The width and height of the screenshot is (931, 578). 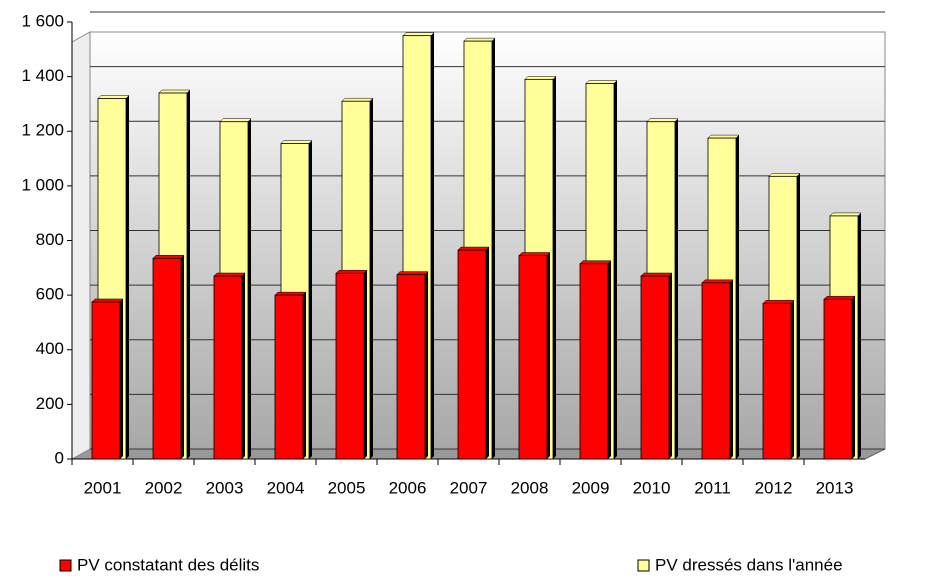 I want to click on x-tick-label: 2005, so click(x=347, y=487).